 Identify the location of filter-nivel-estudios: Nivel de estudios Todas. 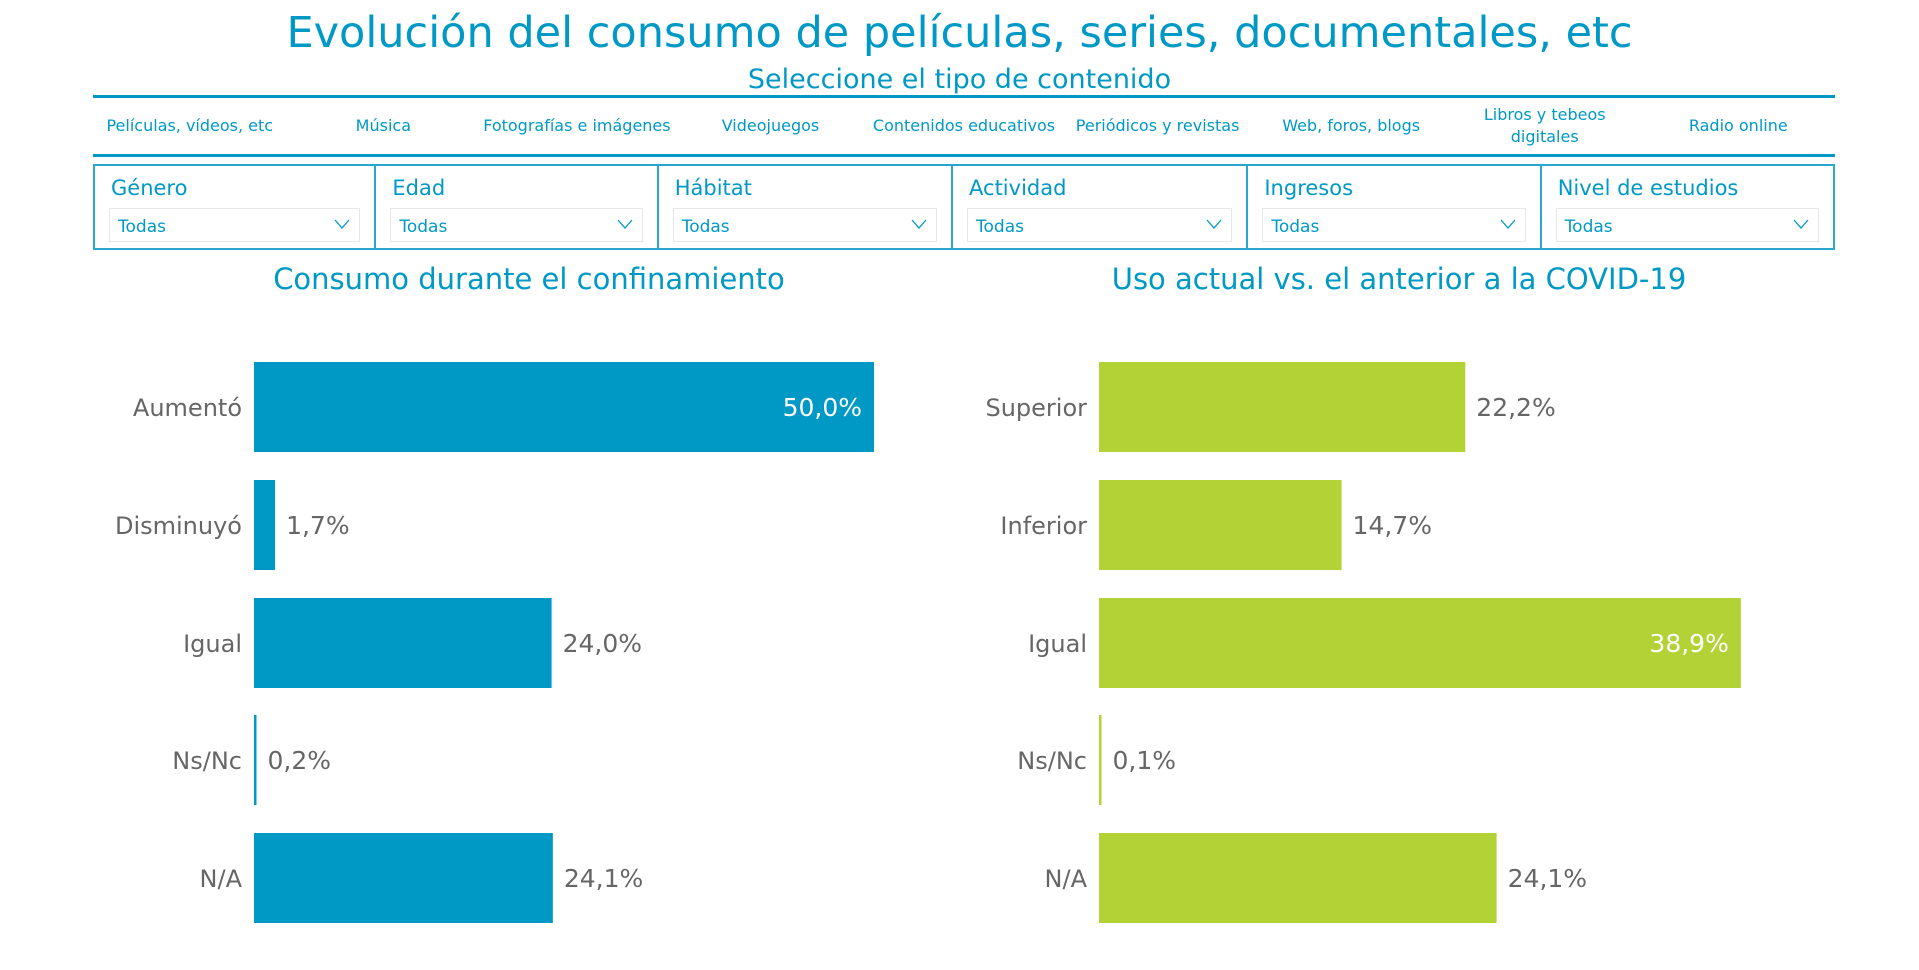
(1687, 207).